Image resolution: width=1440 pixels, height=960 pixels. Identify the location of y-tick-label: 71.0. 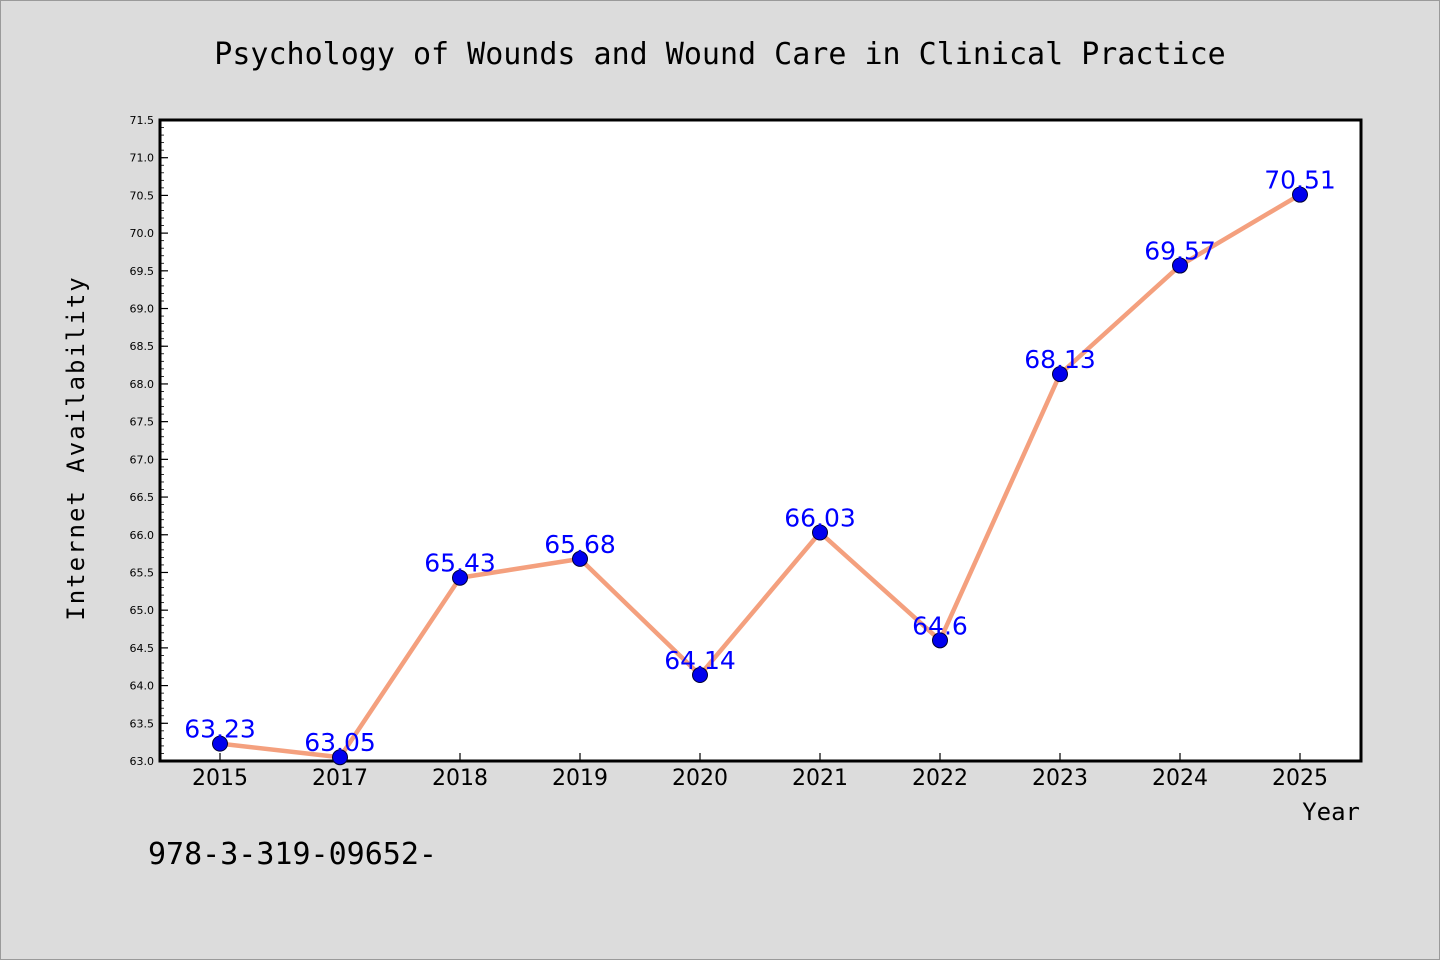
(142, 158).